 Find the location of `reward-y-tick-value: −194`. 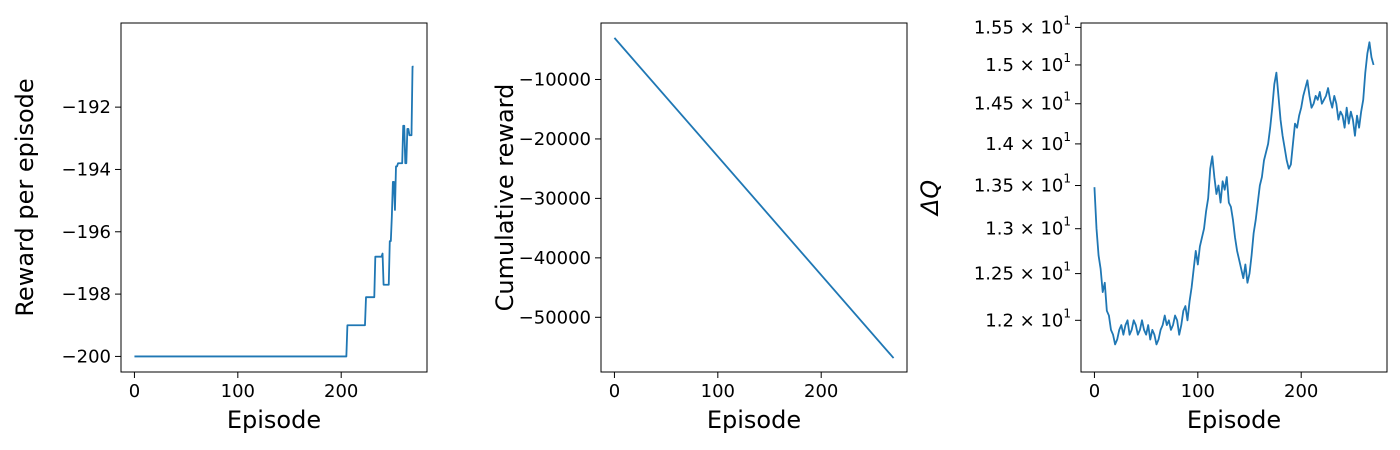

reward-y-tick-value: −194 is located at coordinates (86, 169).